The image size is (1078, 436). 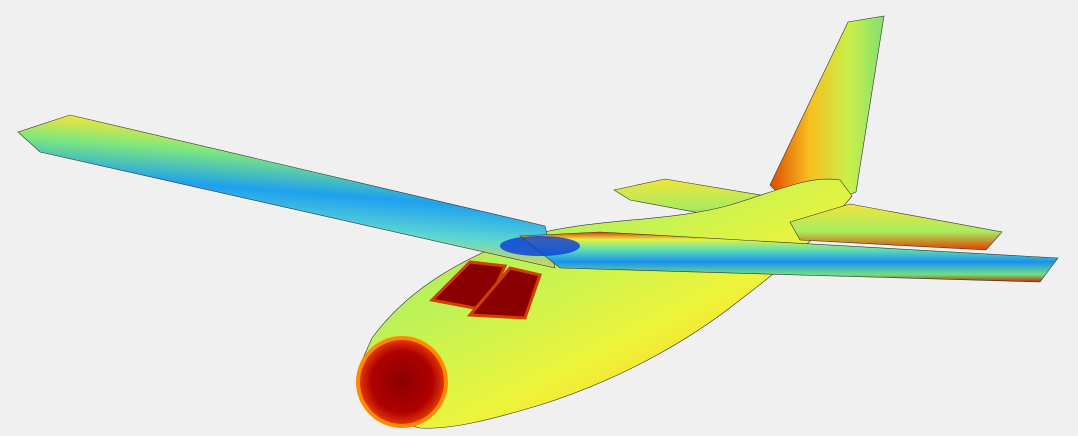 I want to click on wing-root, so click(x=540, y=246).